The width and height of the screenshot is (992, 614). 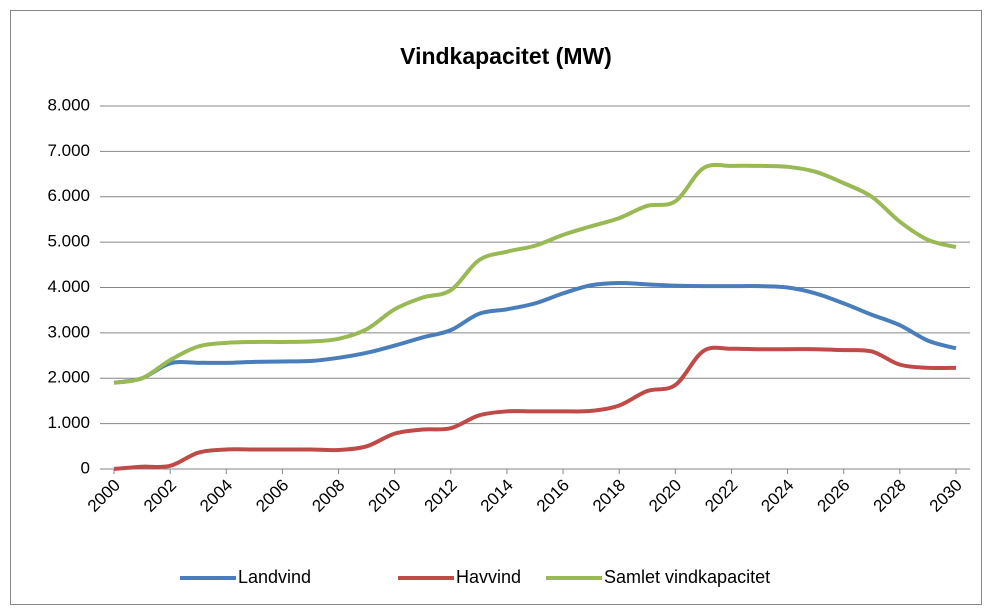 What do you see at coordinates (68, 286) in the screenshot?
I see `y-tick-label: 4.000` at bounding box center [68, 286].